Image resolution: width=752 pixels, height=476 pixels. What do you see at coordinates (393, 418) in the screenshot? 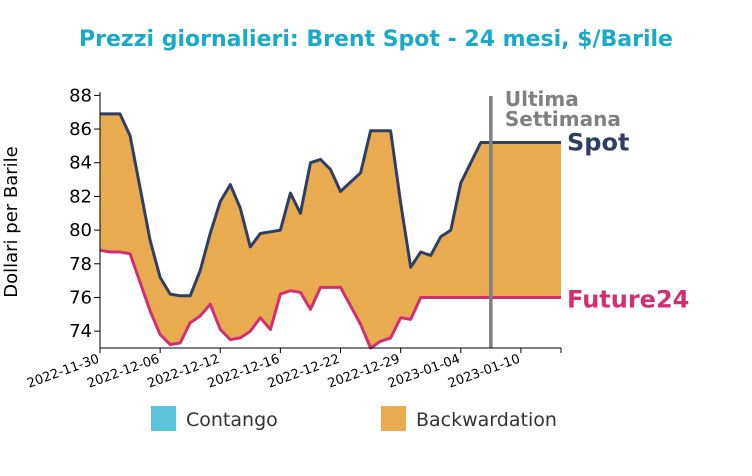
I see `legend-swatch-backwardation` at bounding box center [393, 418].